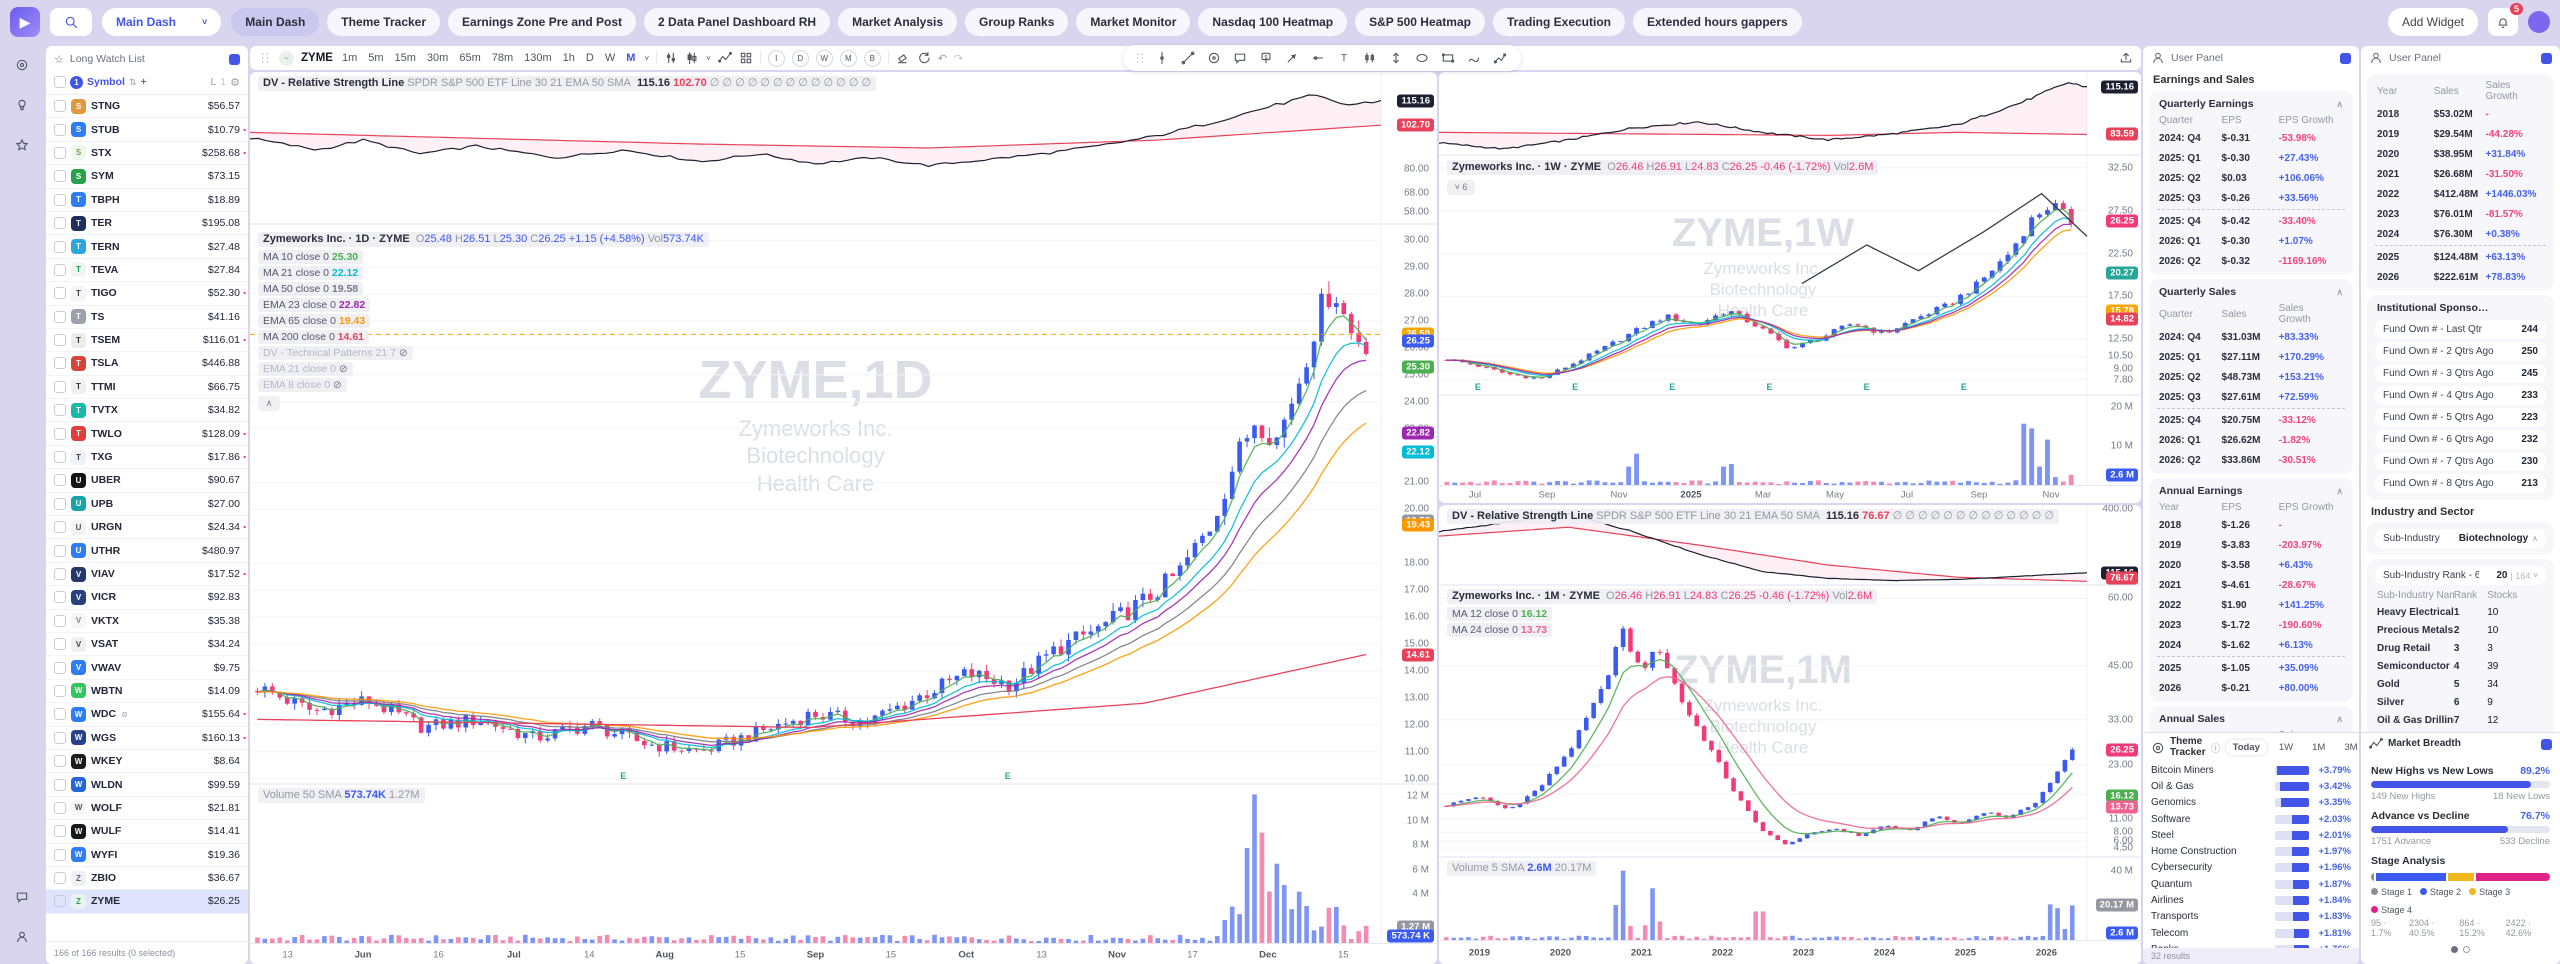  I want to click on fib-circle-icon, so click(1214, 58).